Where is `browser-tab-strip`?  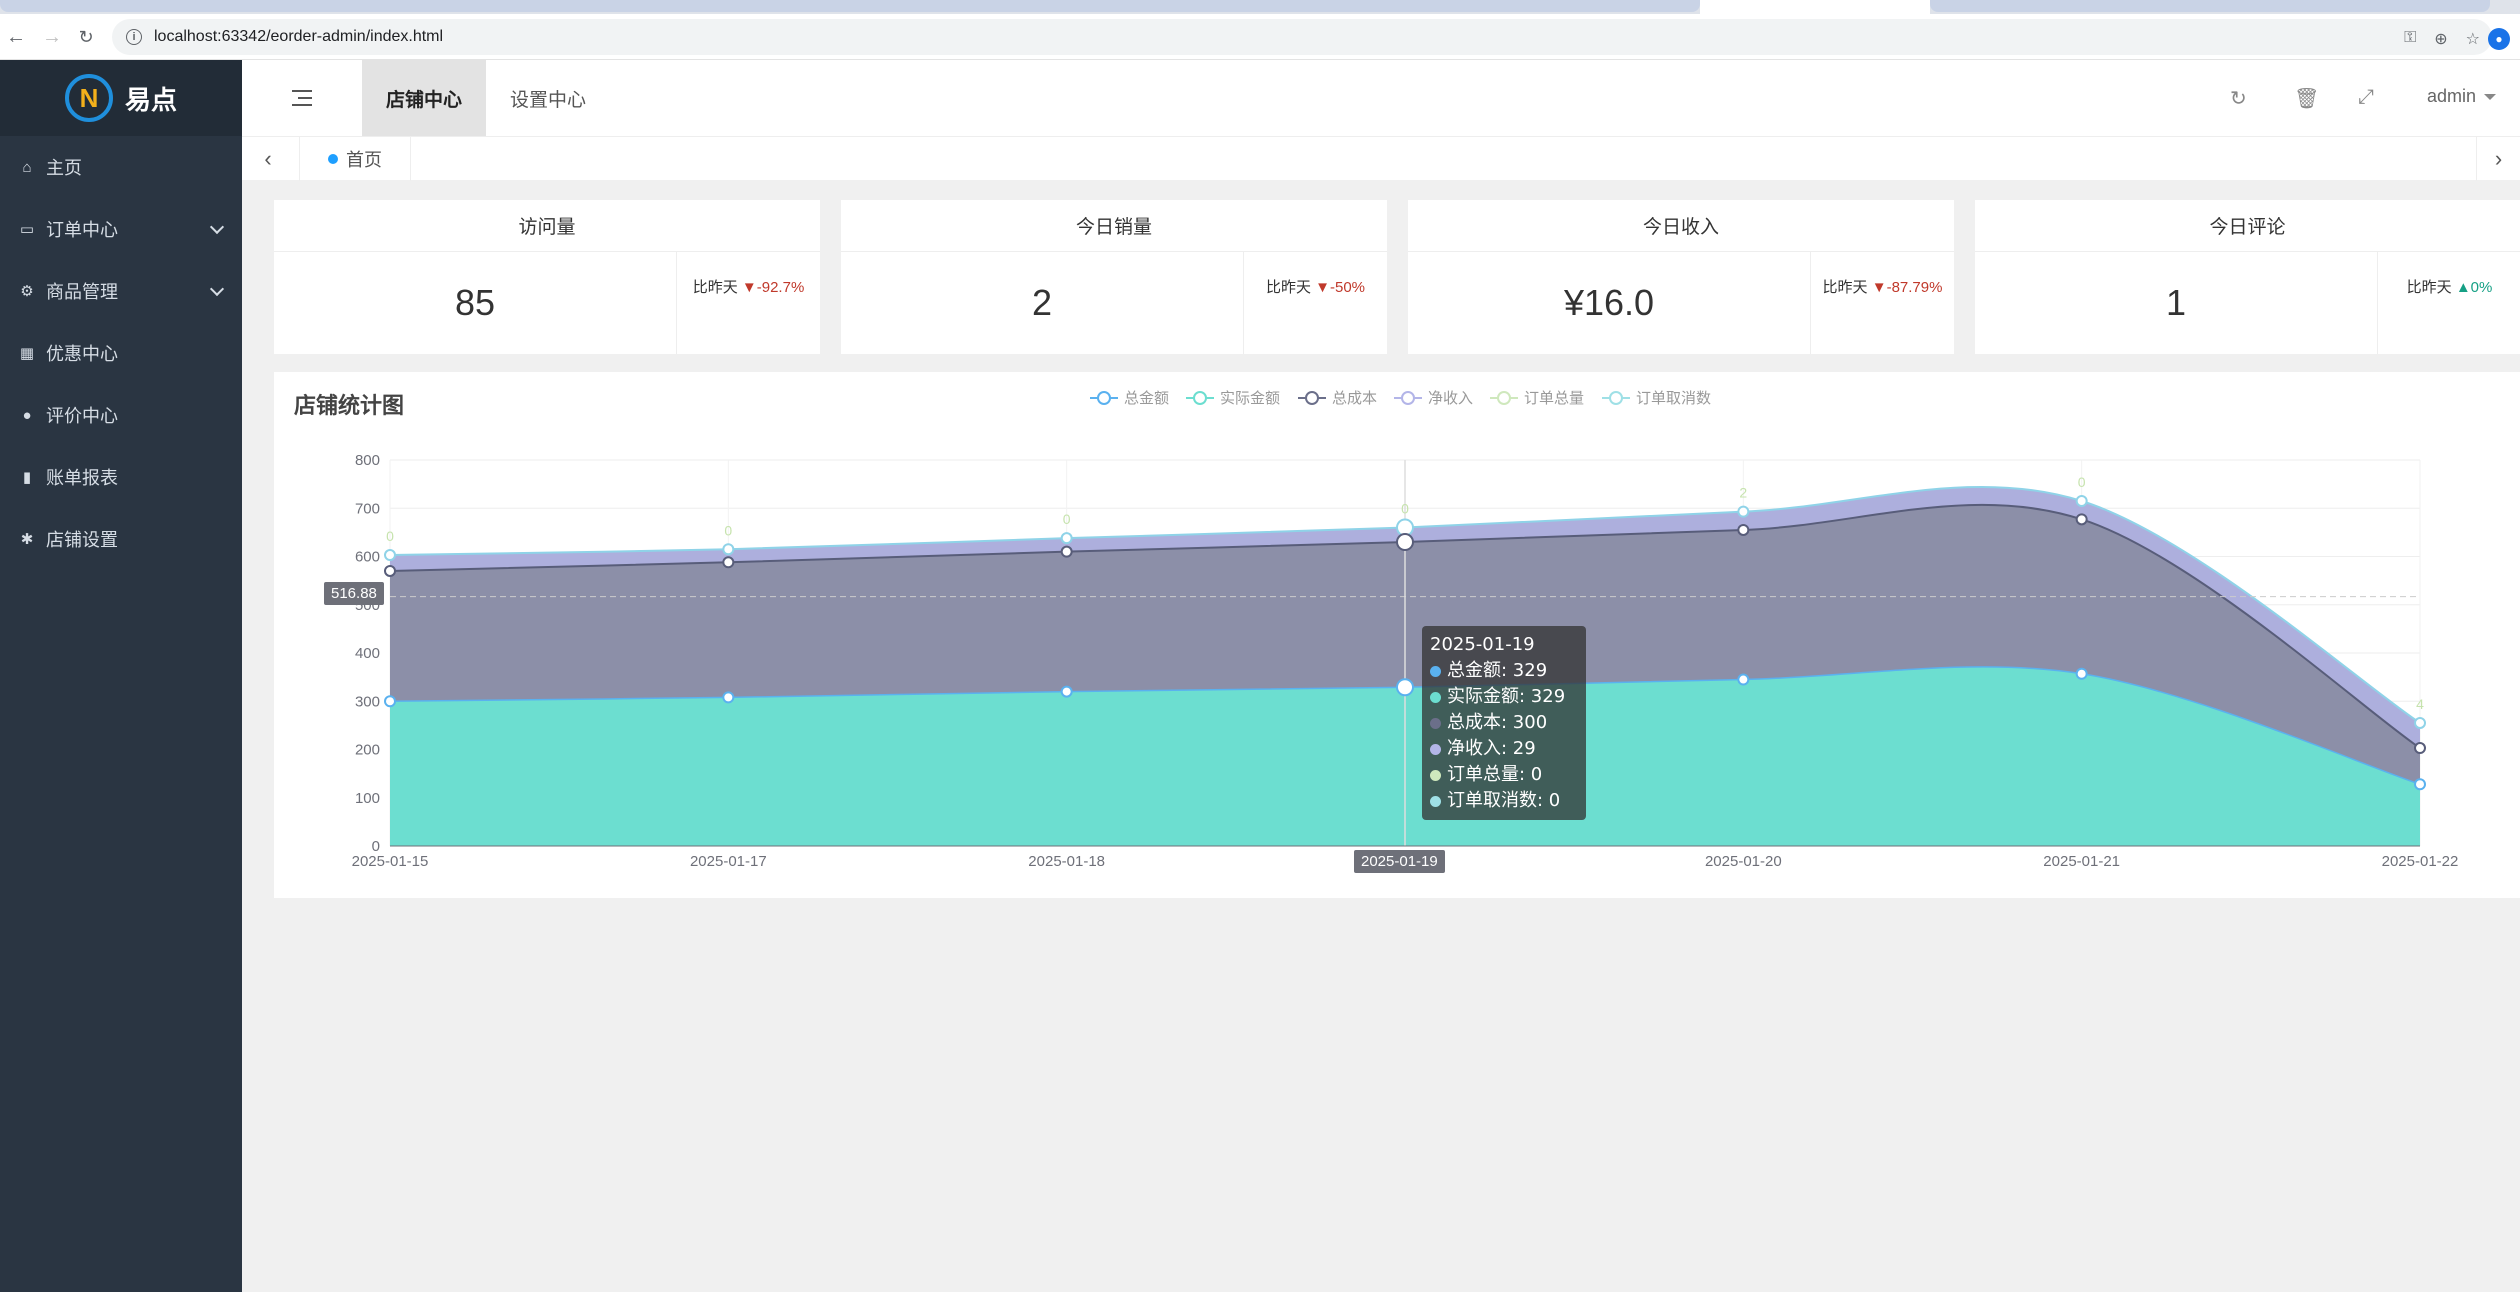
browser-tab-strip is located at coordinates (1260, 7).